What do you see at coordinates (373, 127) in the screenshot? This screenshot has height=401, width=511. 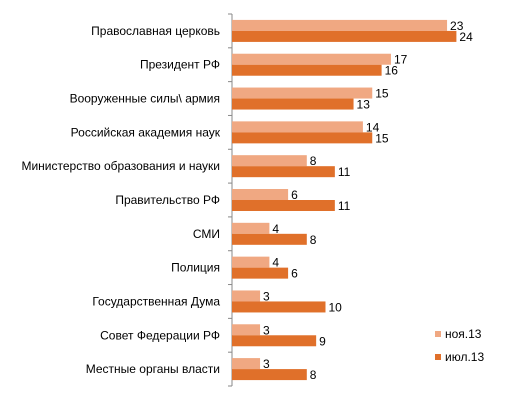 I see `data-label: 14` at bounding box center [373, 127].